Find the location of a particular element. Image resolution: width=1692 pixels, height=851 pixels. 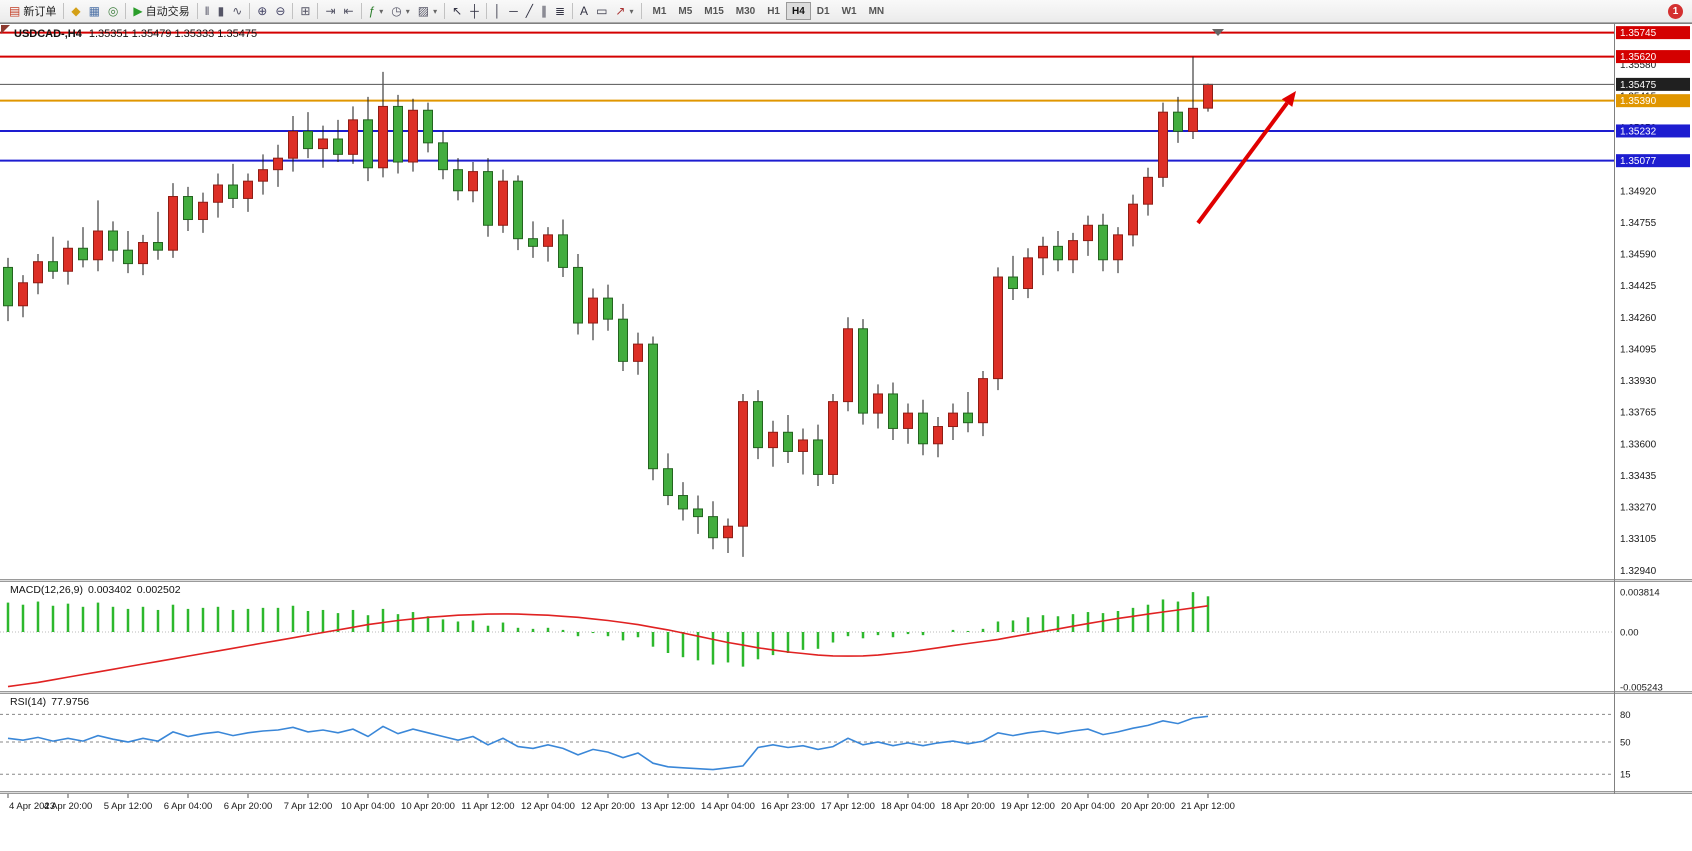

vertical-line-icon: │ is located at coordinates (497, 11).